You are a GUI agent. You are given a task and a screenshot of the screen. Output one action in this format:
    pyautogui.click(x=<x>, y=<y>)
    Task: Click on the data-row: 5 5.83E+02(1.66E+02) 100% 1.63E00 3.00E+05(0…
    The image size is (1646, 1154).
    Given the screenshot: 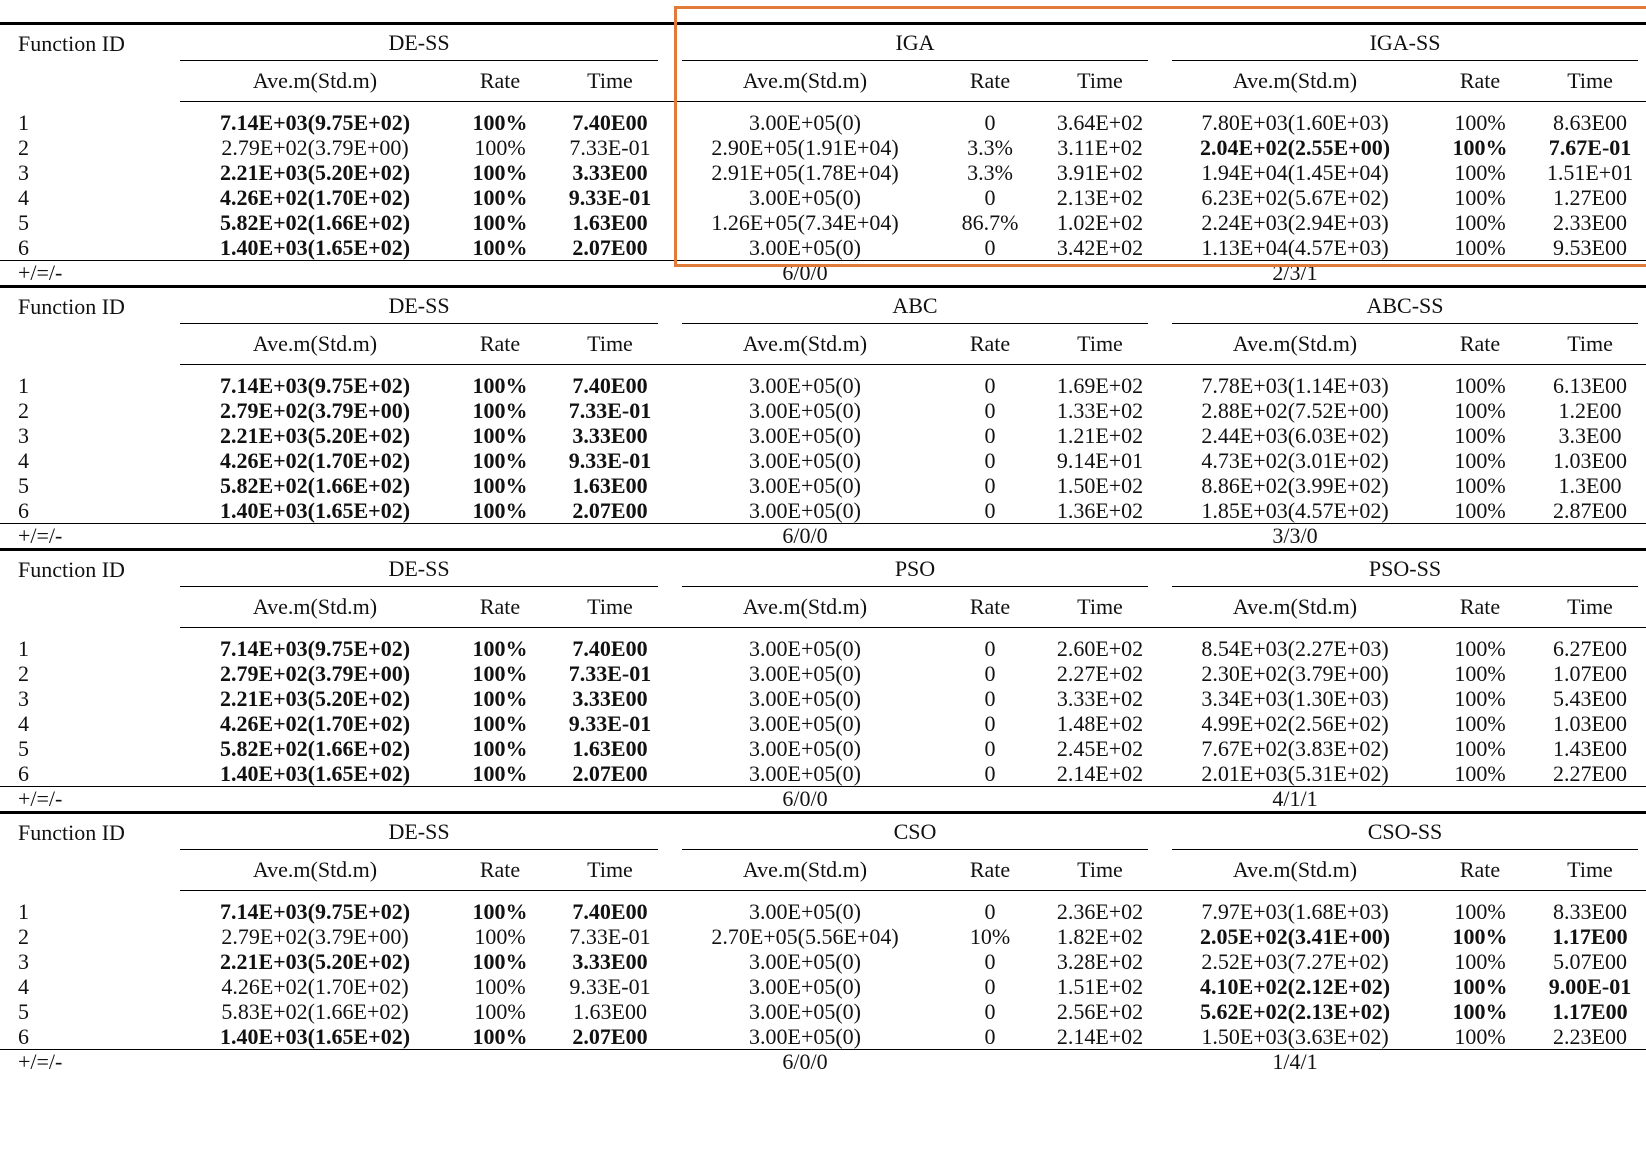 What is the action you would take?
    pyautogui.click(x=823, y=1011)
    